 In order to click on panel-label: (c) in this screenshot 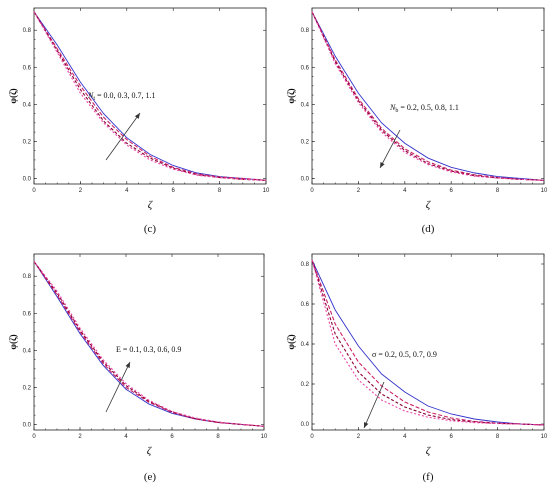, I will do `click(150, 229)`.